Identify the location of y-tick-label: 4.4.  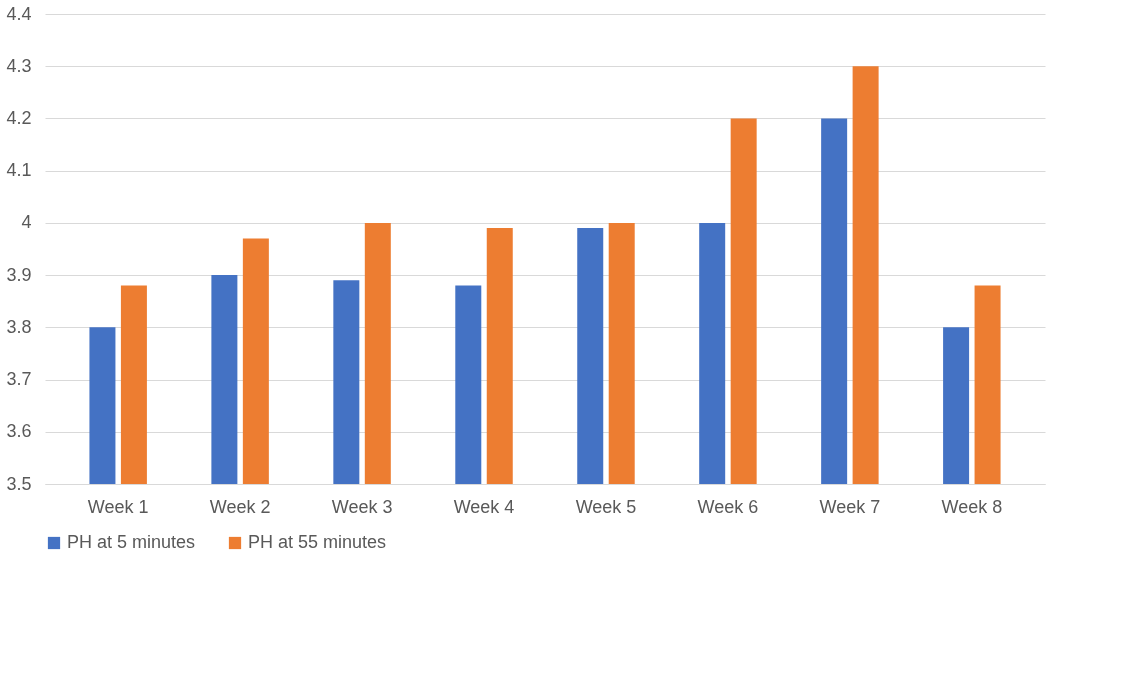
(19, 13).